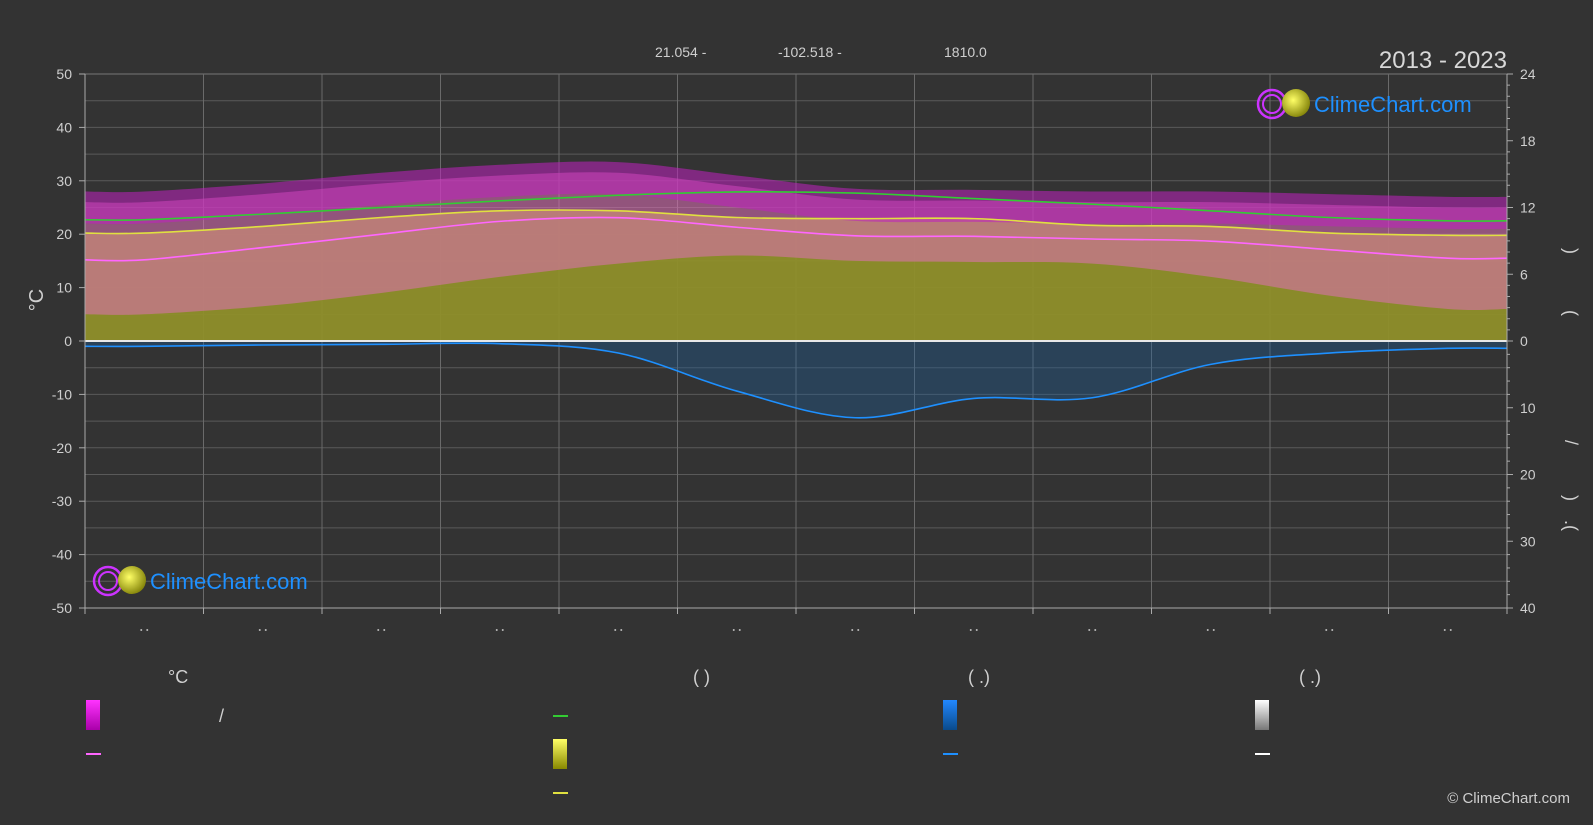 This screenshot has height=825, width=1593. I want to click on legend-header-sun: ( ), so click(701, 677).